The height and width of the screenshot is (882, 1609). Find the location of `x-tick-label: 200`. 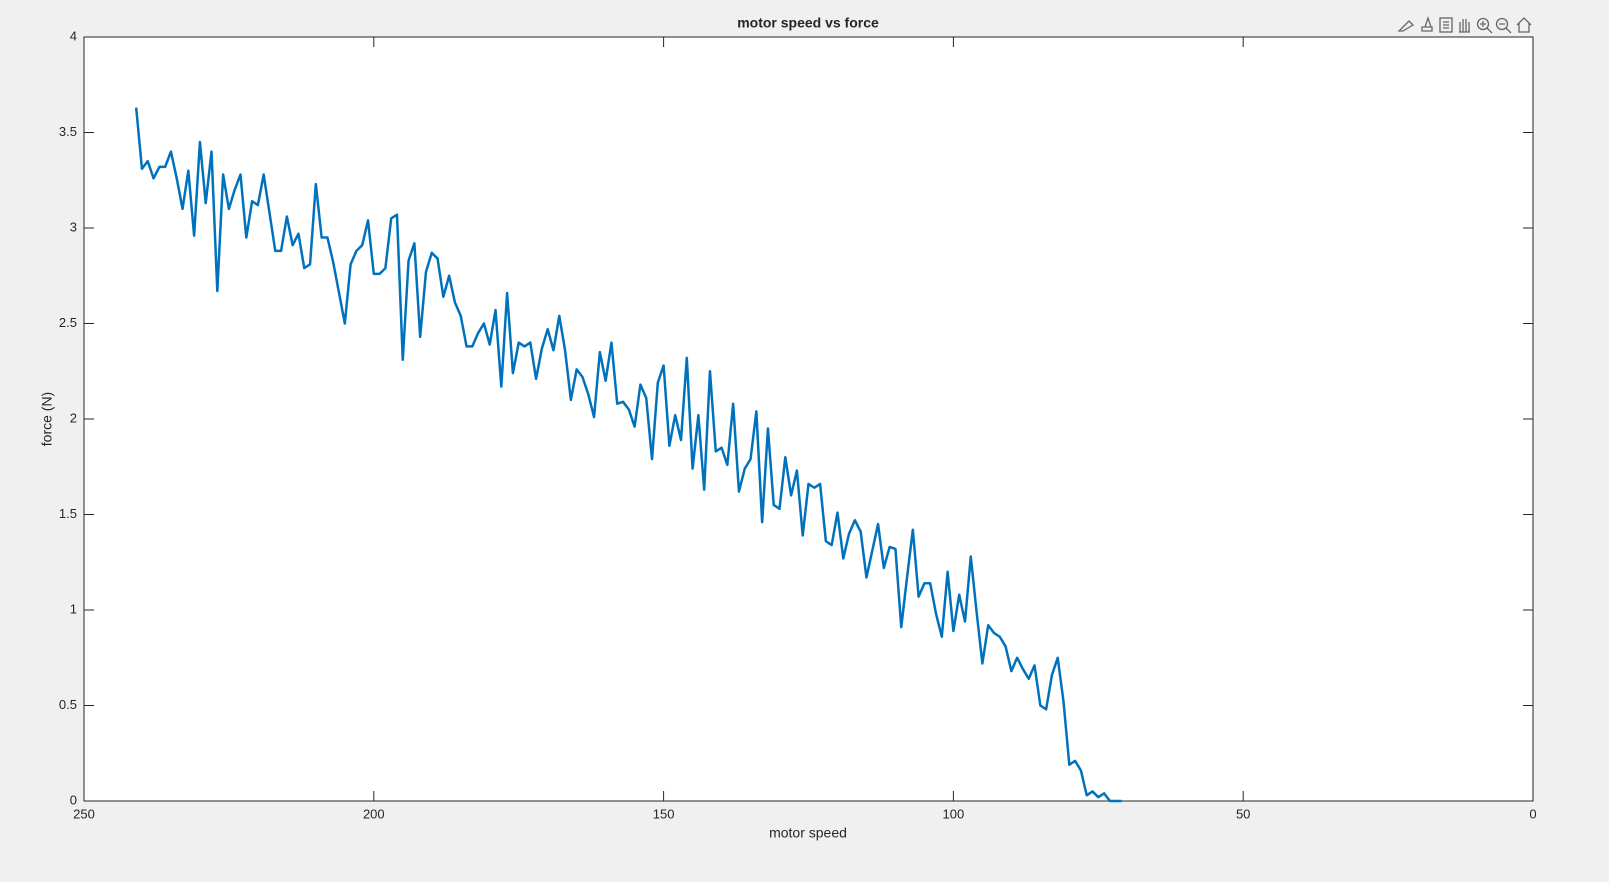

x-tick-label: 200 is located at coordinates (374, 813).